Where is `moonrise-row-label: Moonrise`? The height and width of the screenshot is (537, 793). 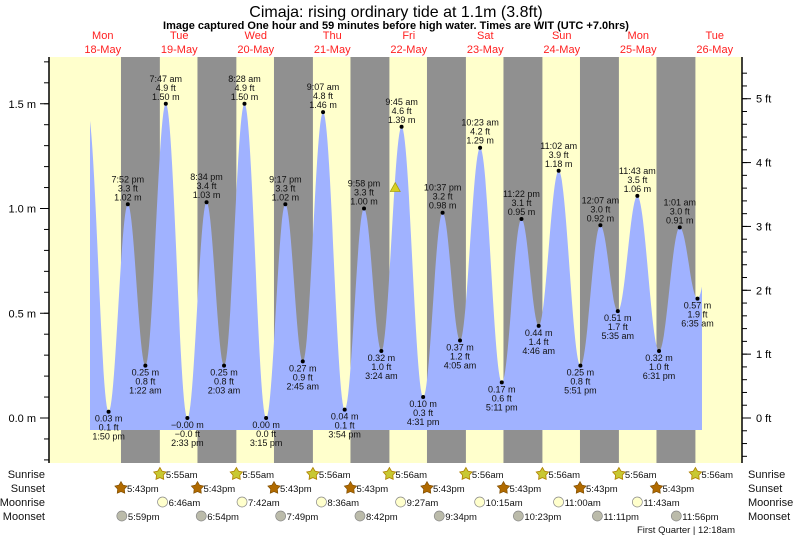 moonrise-row-label: Moonrise is located at coordinates (22, 503).